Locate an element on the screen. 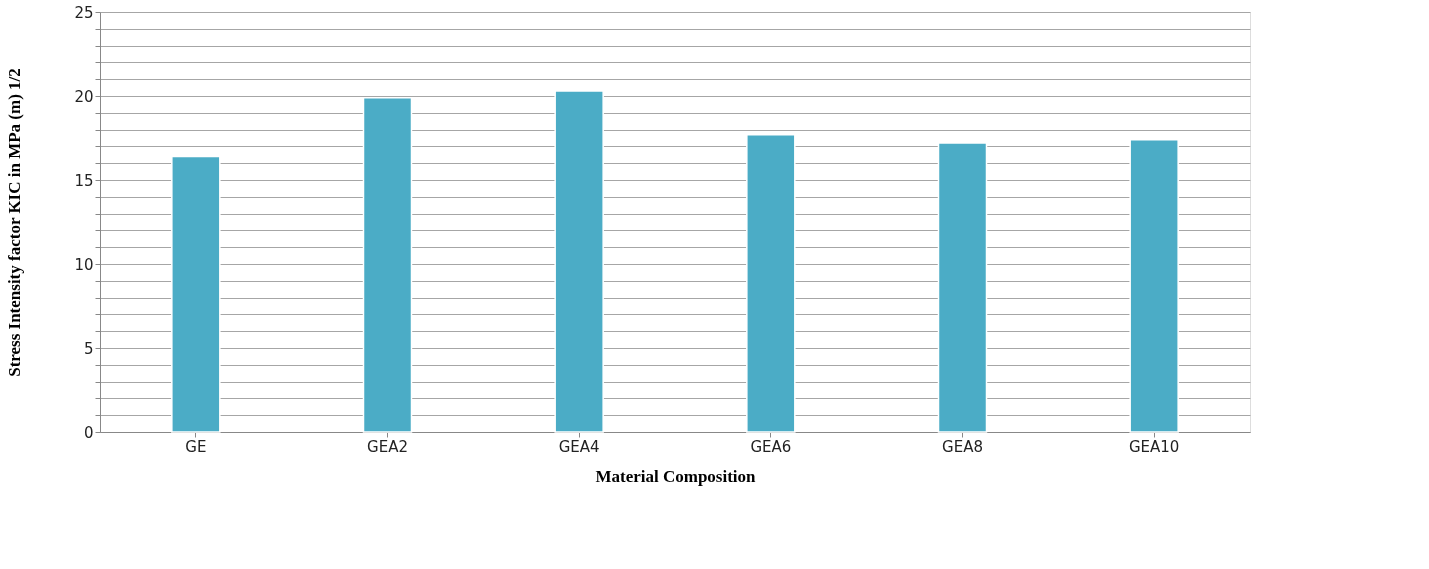 The width and height of the screenshot is (1429, 569). x-tick-label: GEA2 is located at coordinates (387, 446).